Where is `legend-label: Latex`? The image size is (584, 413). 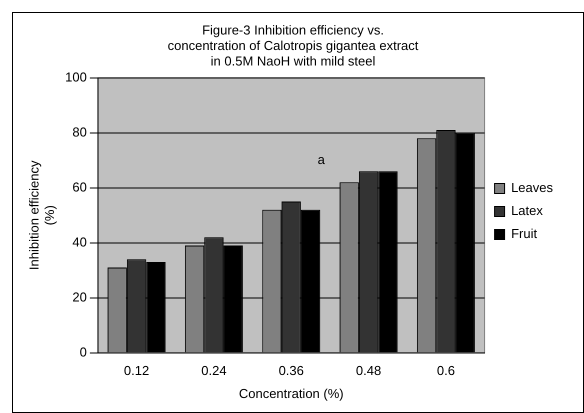 legend-label: Latex is located at coordinates (527, 210).